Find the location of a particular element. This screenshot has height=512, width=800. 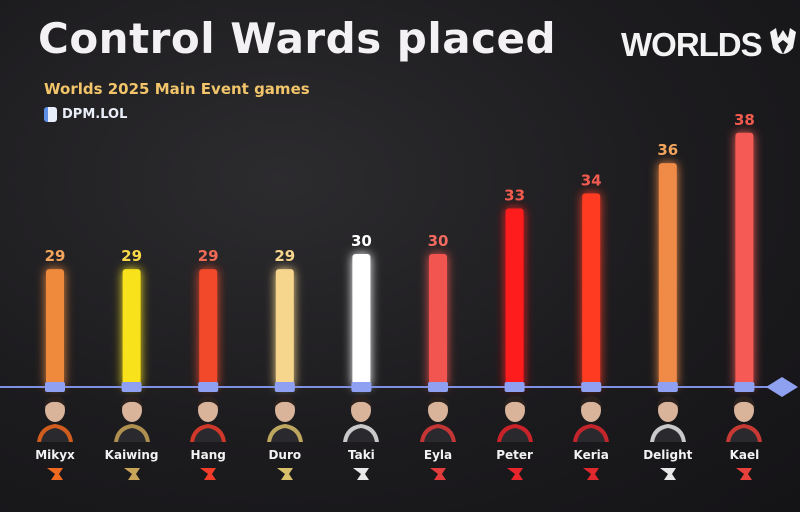

player-duro: Duro is located at coordinates (285, 436).